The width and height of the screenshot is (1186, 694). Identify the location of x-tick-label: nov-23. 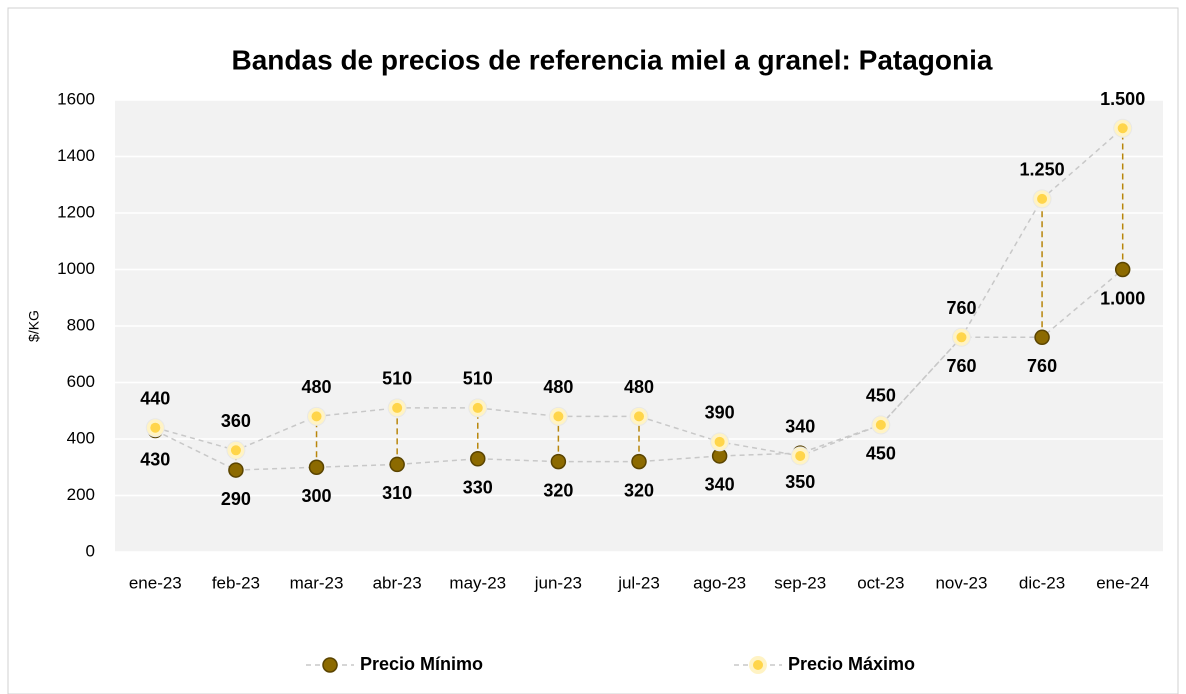
(961, 582).